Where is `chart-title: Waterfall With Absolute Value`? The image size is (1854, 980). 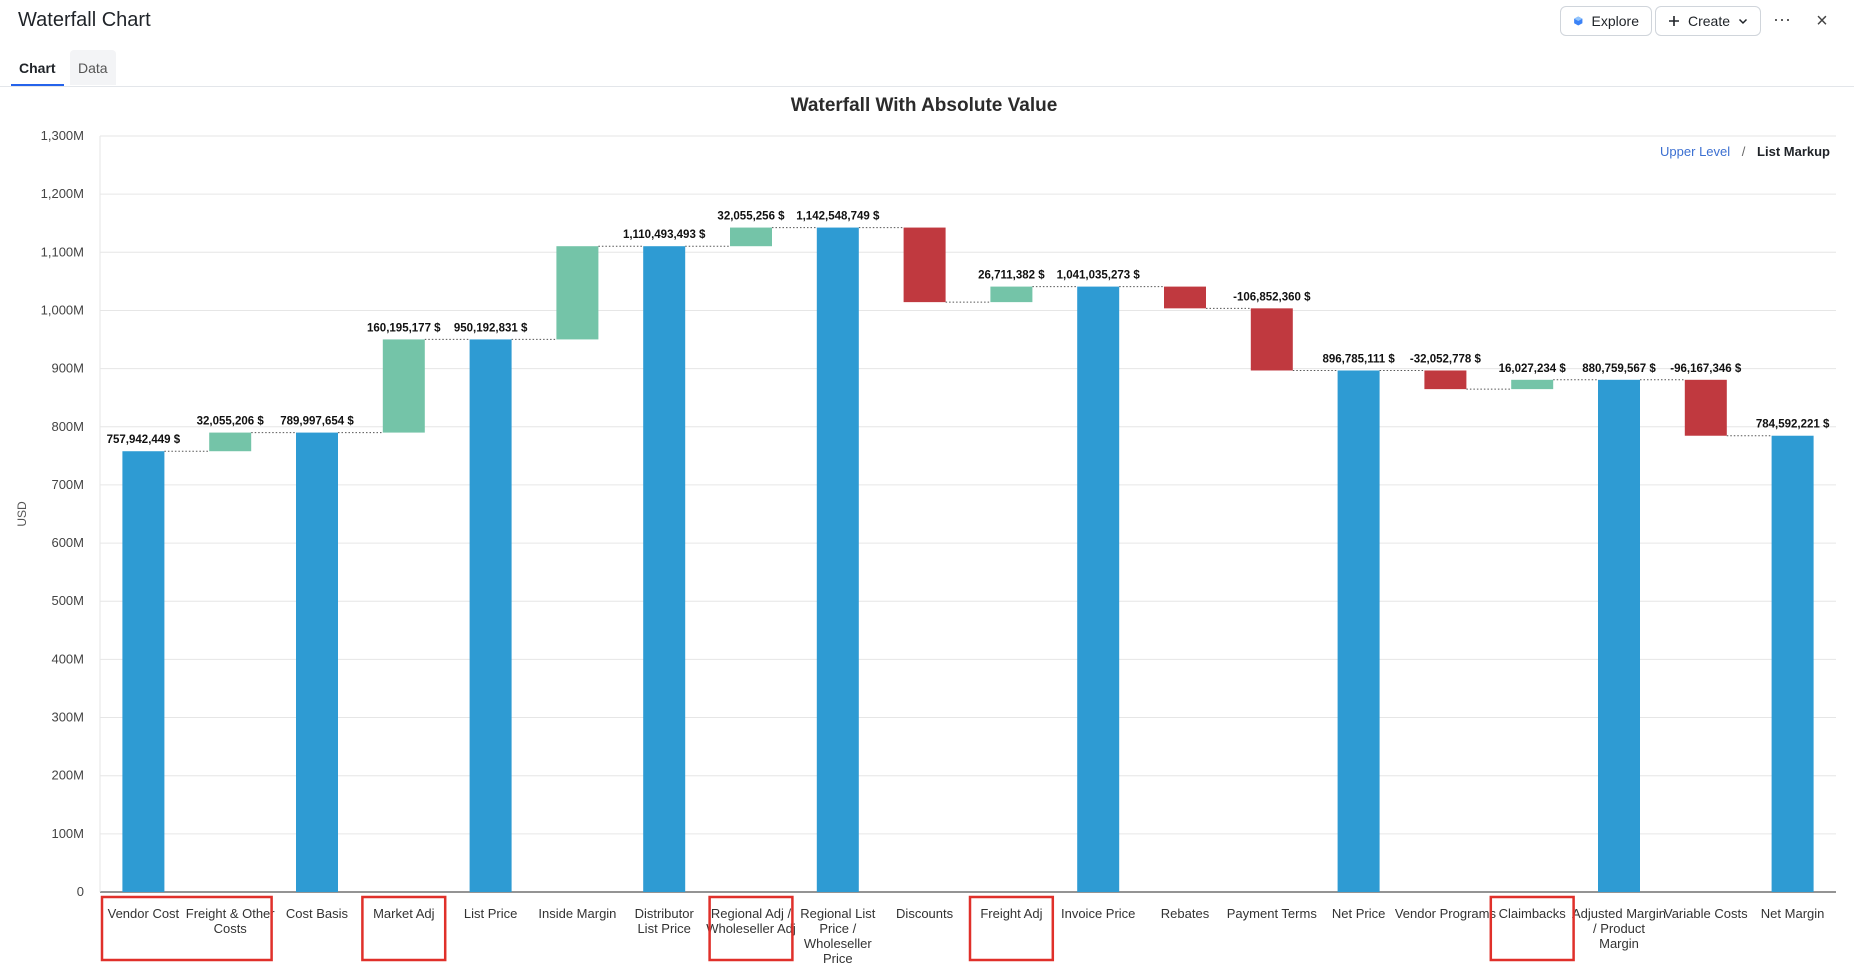 chart-title: Waterfall With Absolute Value is located at coordinates (924, 105).